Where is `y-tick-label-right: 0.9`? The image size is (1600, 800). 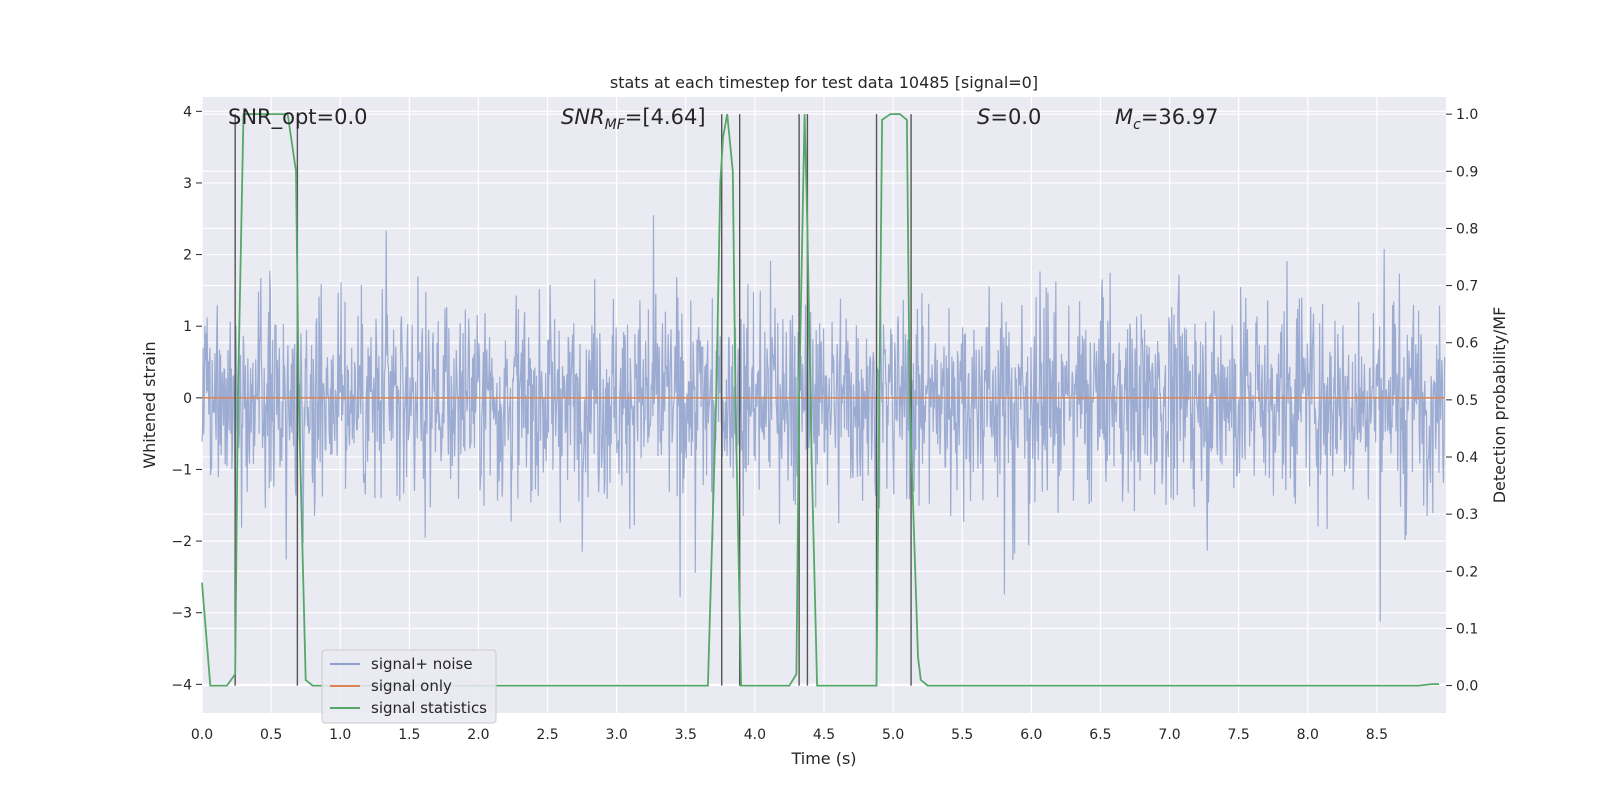 y-tick-label-right: 0.9 is located at coordinates (1467, 172).